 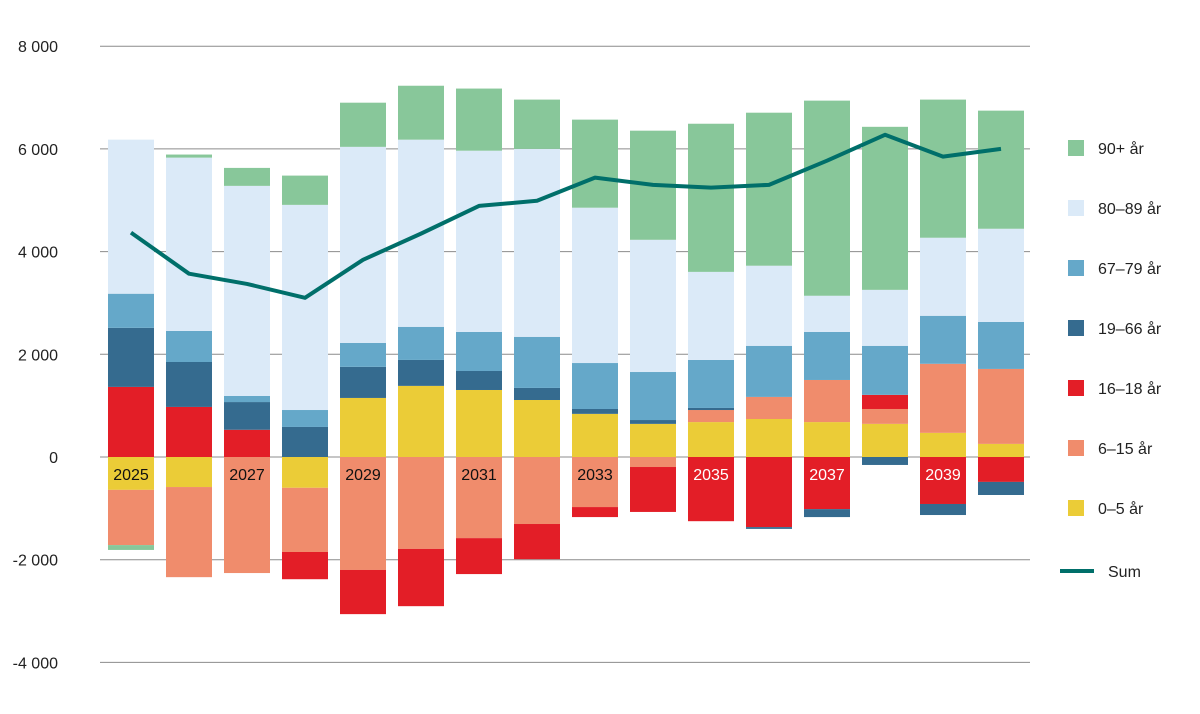 I want to click on bar-segment-2040-67-79-r, so click(x=1001, y=345).